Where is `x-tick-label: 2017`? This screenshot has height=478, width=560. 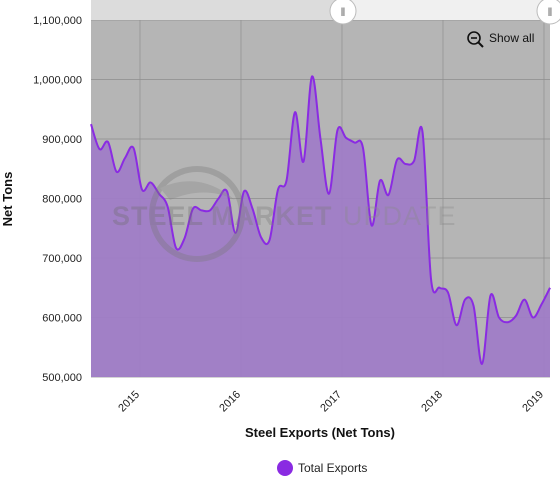 x-tick-label: 2017 is located at coordinates (331, 402).